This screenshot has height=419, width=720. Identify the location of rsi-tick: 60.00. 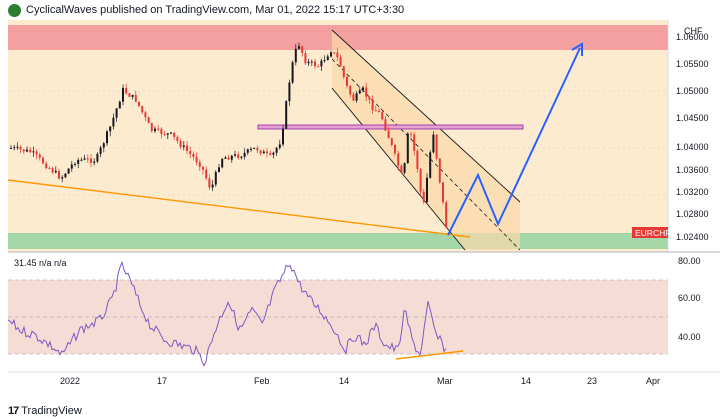
(689, 298).